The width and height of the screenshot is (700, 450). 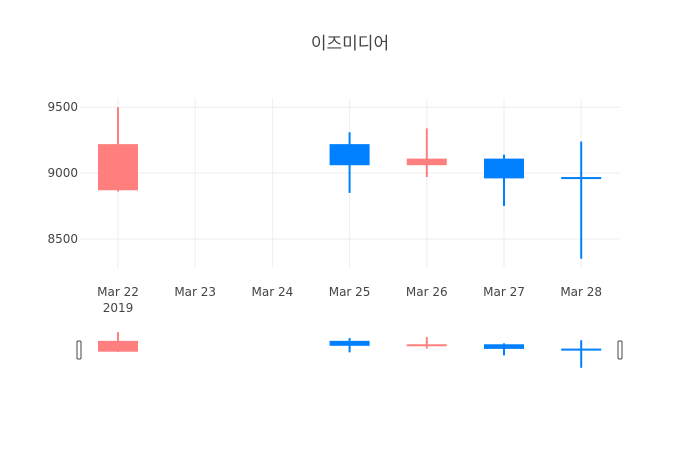 I want to click on x-tick-label: Mar 22, so click(x=118, y=292).